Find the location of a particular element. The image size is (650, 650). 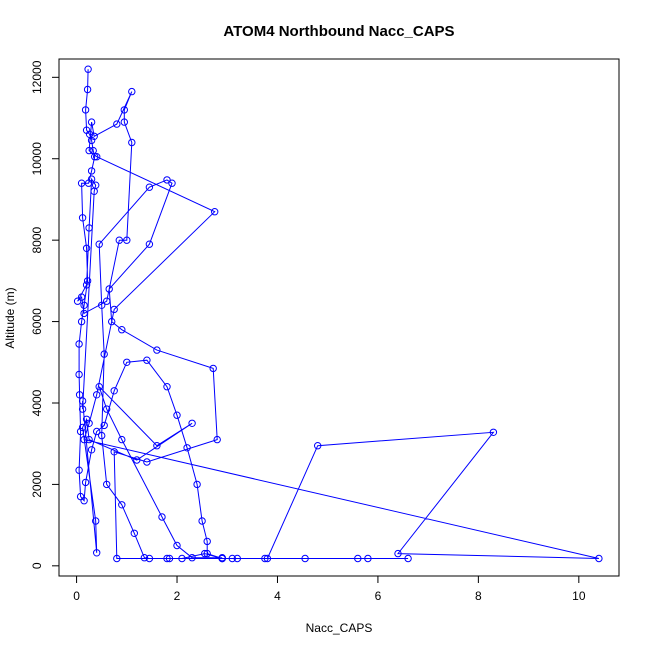

x-tick-label: 8 is located at coordinates (478, 596).